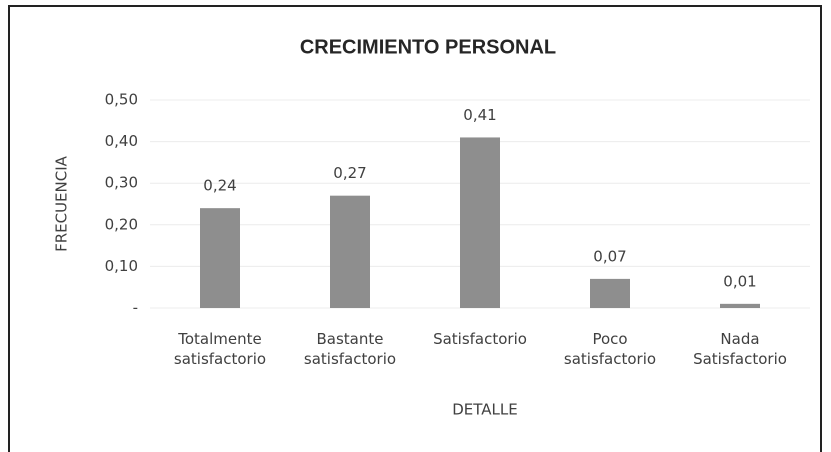 This screenshot has height=452, width=831. Describe the element at coordinates (121, 183) in the screenshot. I see `y-tick-label: 0,30` at that location.